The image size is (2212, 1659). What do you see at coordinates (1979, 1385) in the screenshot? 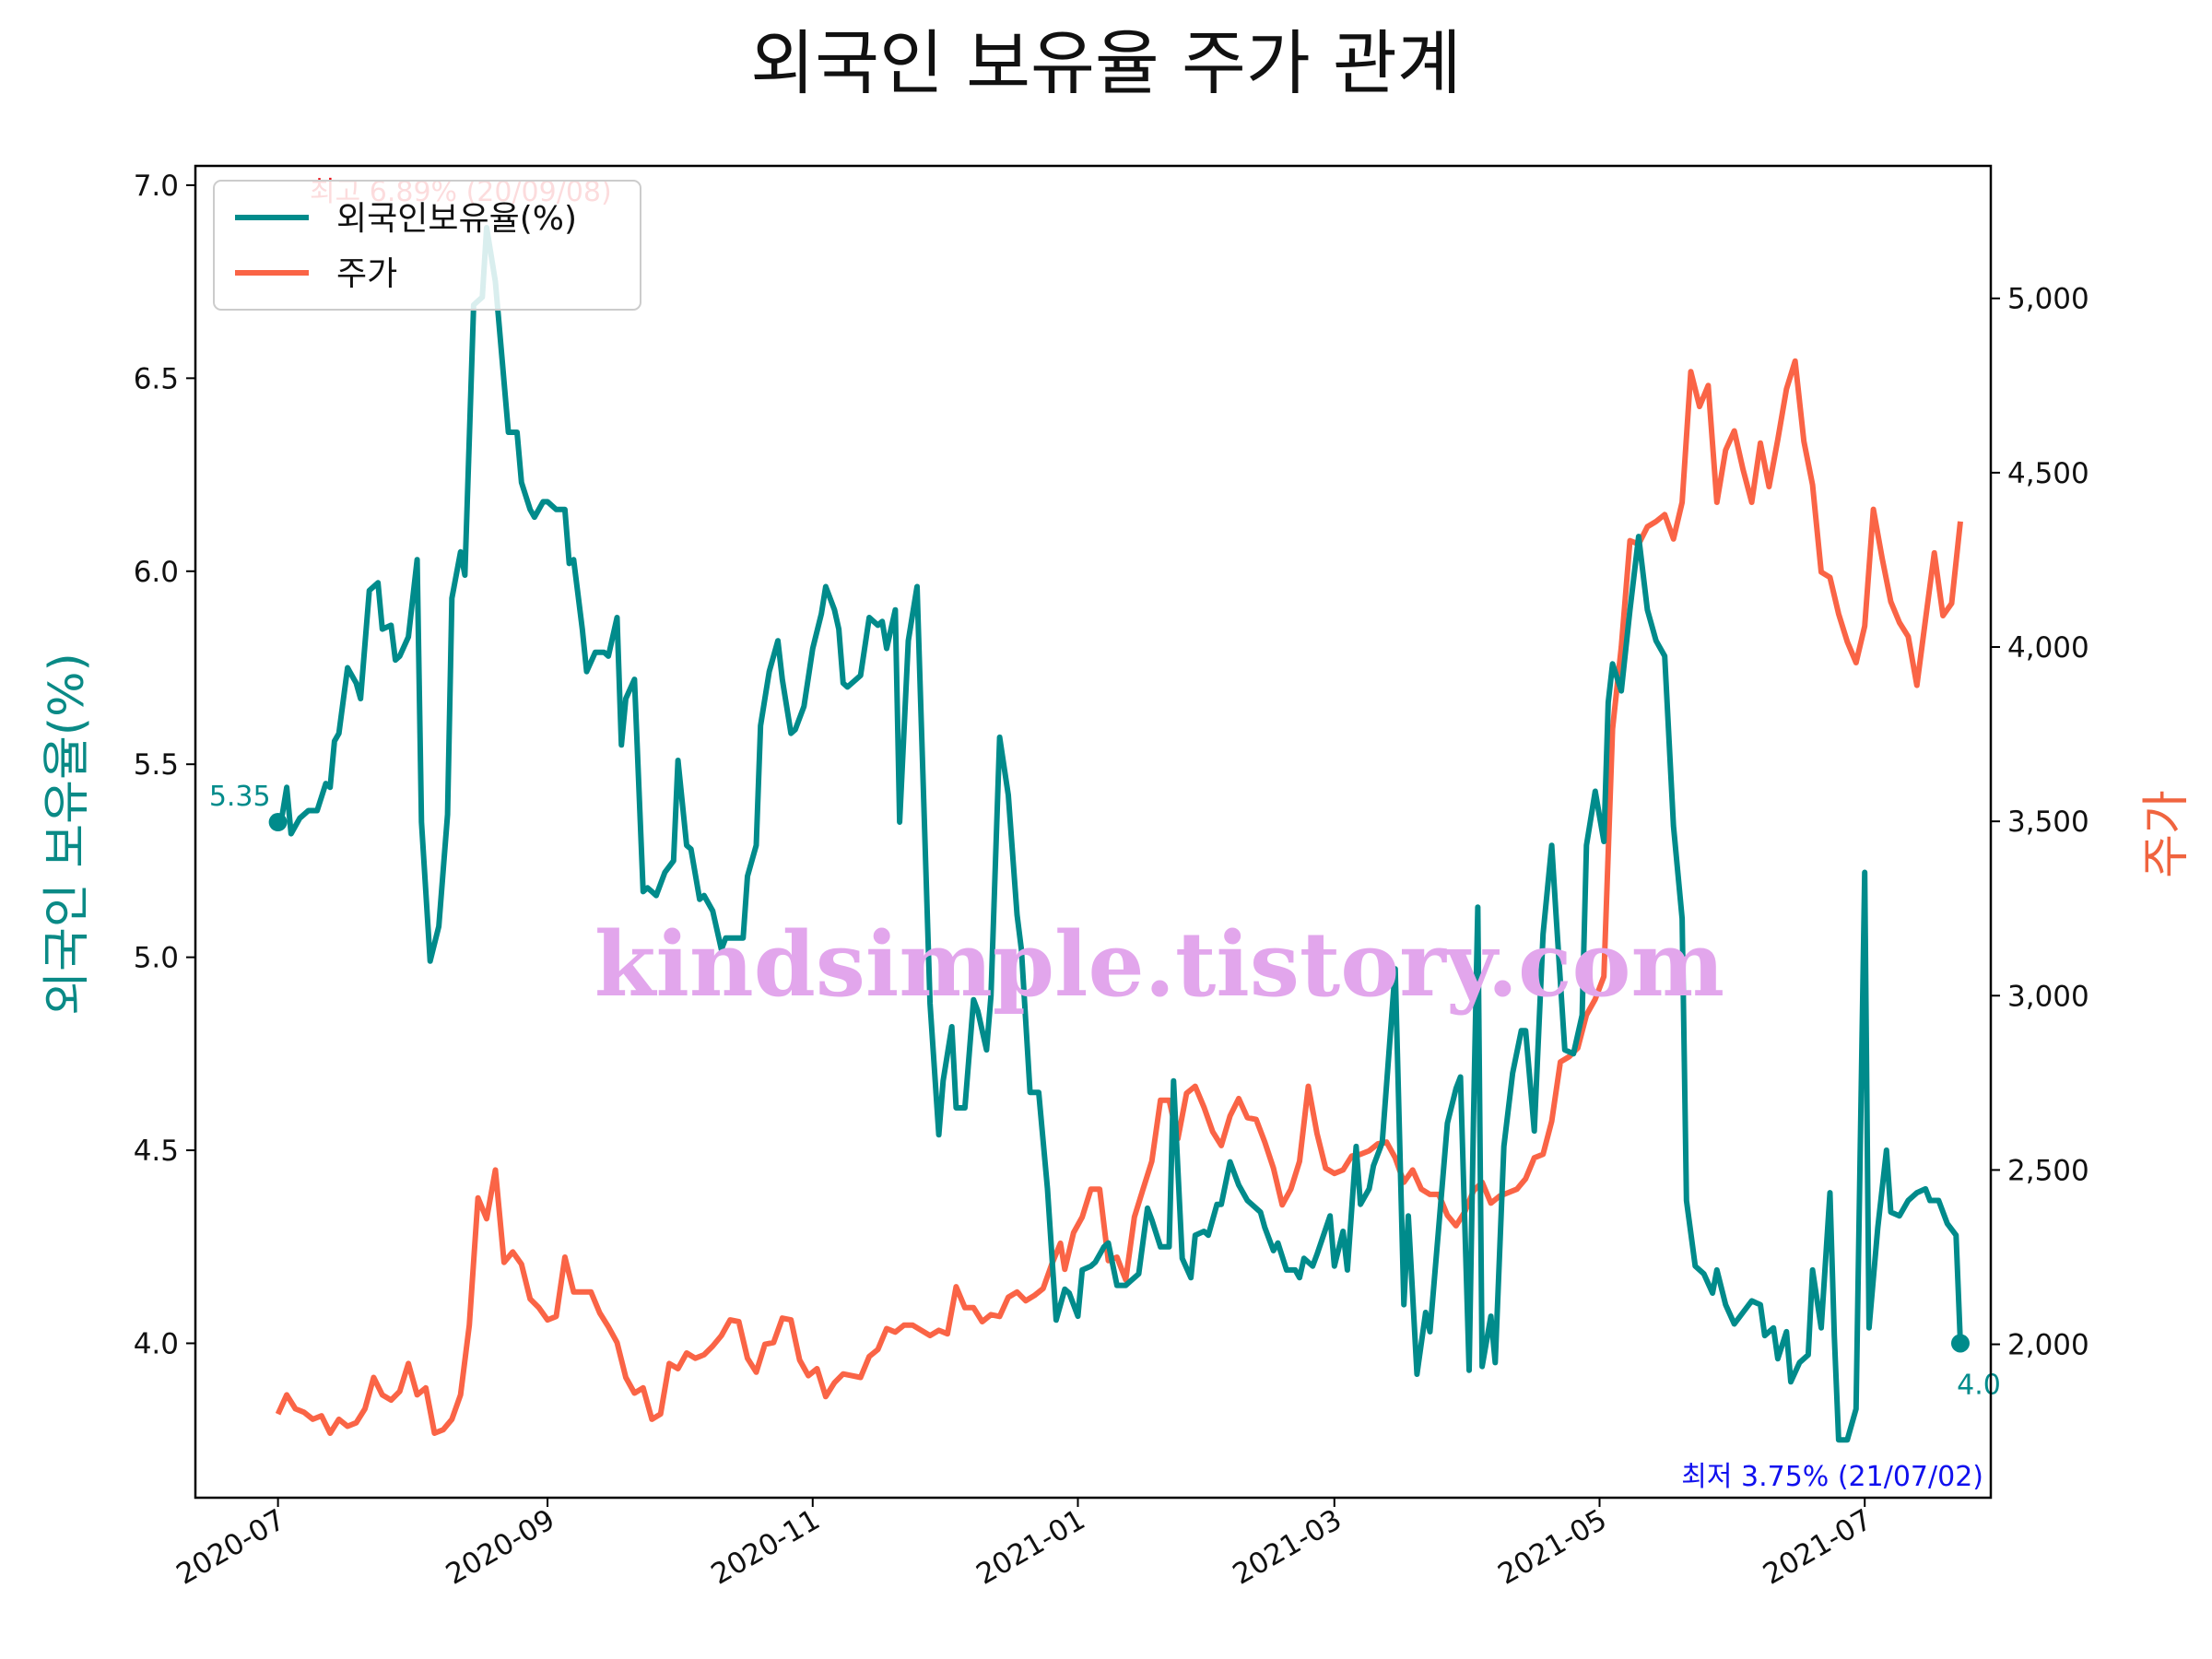
I see `end-label: 4.0` at bounding box center [1979, 1385].